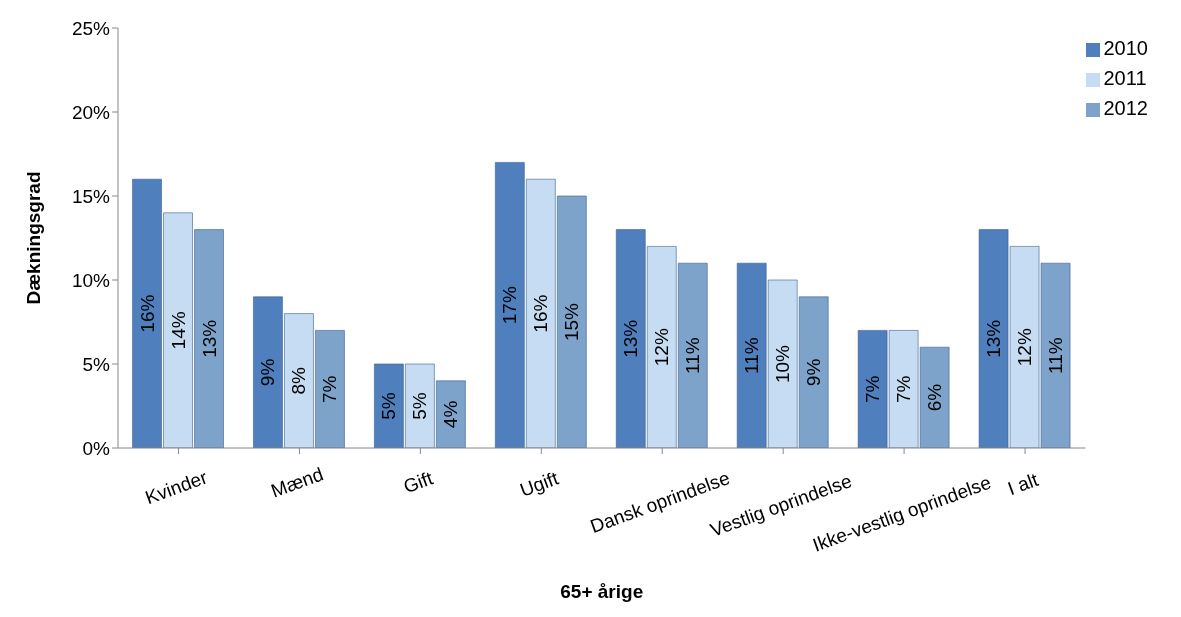  Describe the element at coordinates (297, 482) in the screenshot. I see `x-tick-label: Mænd` at that location.